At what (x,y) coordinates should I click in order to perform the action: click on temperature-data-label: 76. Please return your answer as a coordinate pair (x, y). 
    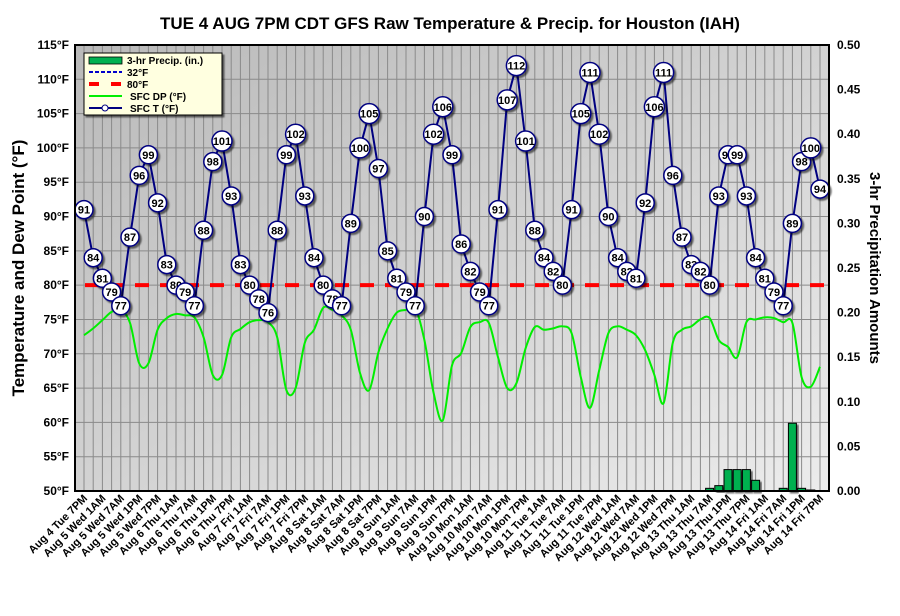
    Looking at the image, I should click on (268, 314).